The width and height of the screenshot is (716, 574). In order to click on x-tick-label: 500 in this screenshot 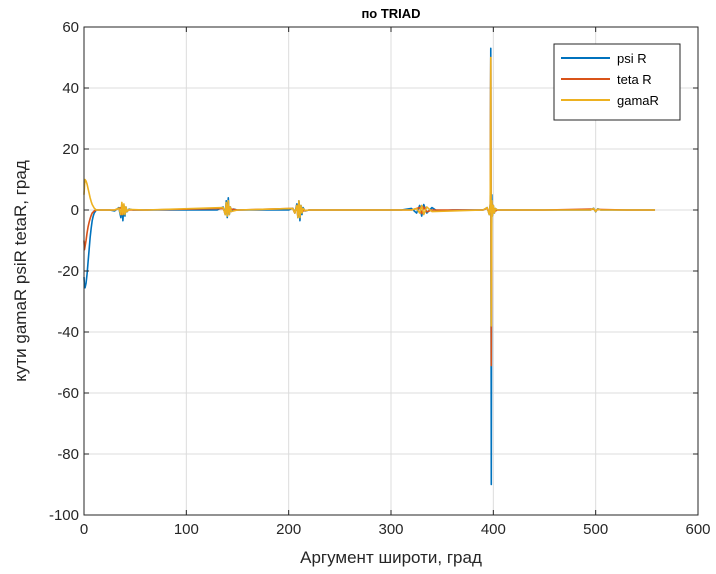, I will do `click(595, 529)`.